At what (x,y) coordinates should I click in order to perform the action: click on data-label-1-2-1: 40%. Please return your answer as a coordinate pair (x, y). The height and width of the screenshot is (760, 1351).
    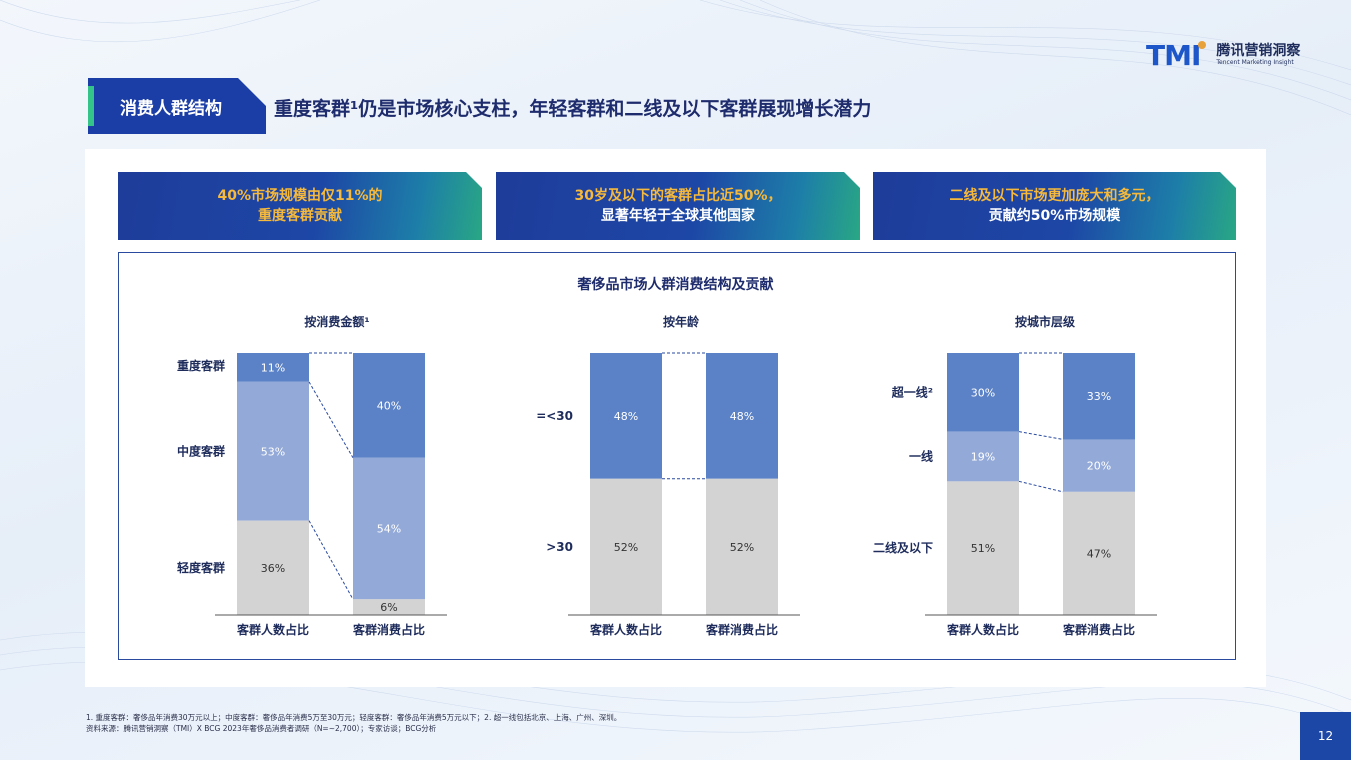
    Looking at the image, I should click on (389, 405).